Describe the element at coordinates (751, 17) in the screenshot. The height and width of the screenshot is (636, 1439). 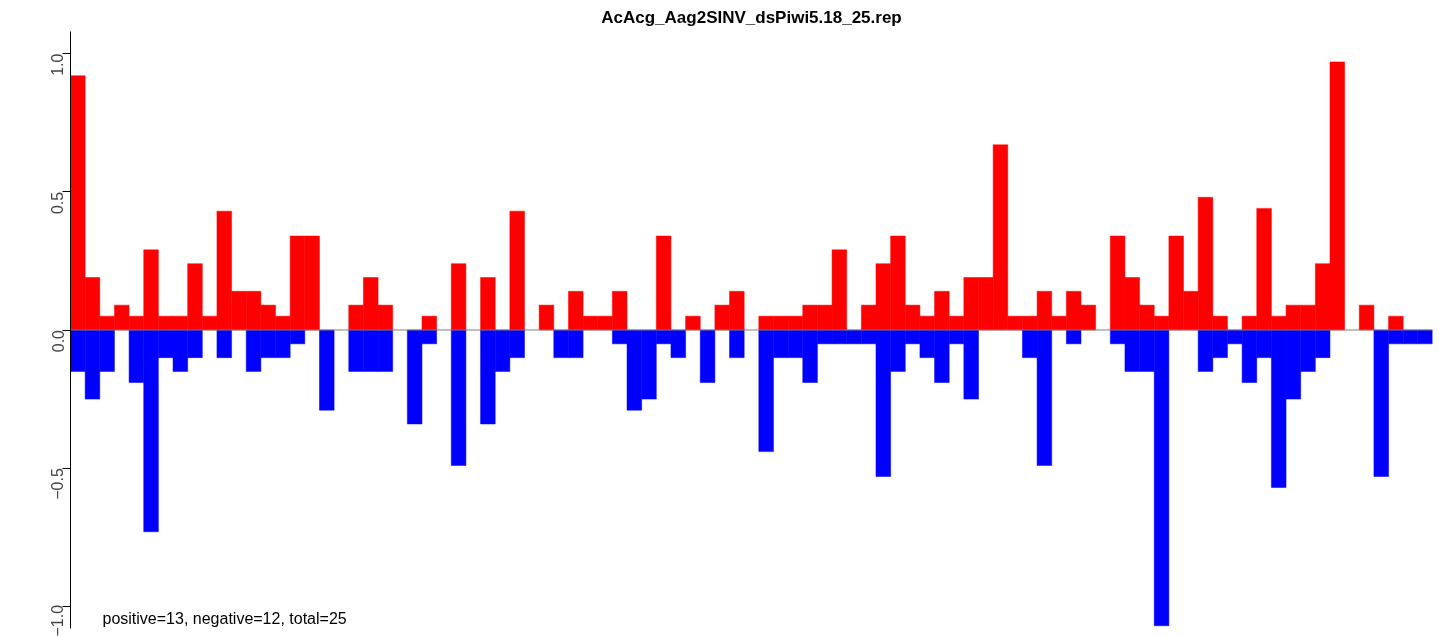
I see `chart-title: AcAcg_Aag2SINV_dsPiwi5.18_25.rep` at that location.